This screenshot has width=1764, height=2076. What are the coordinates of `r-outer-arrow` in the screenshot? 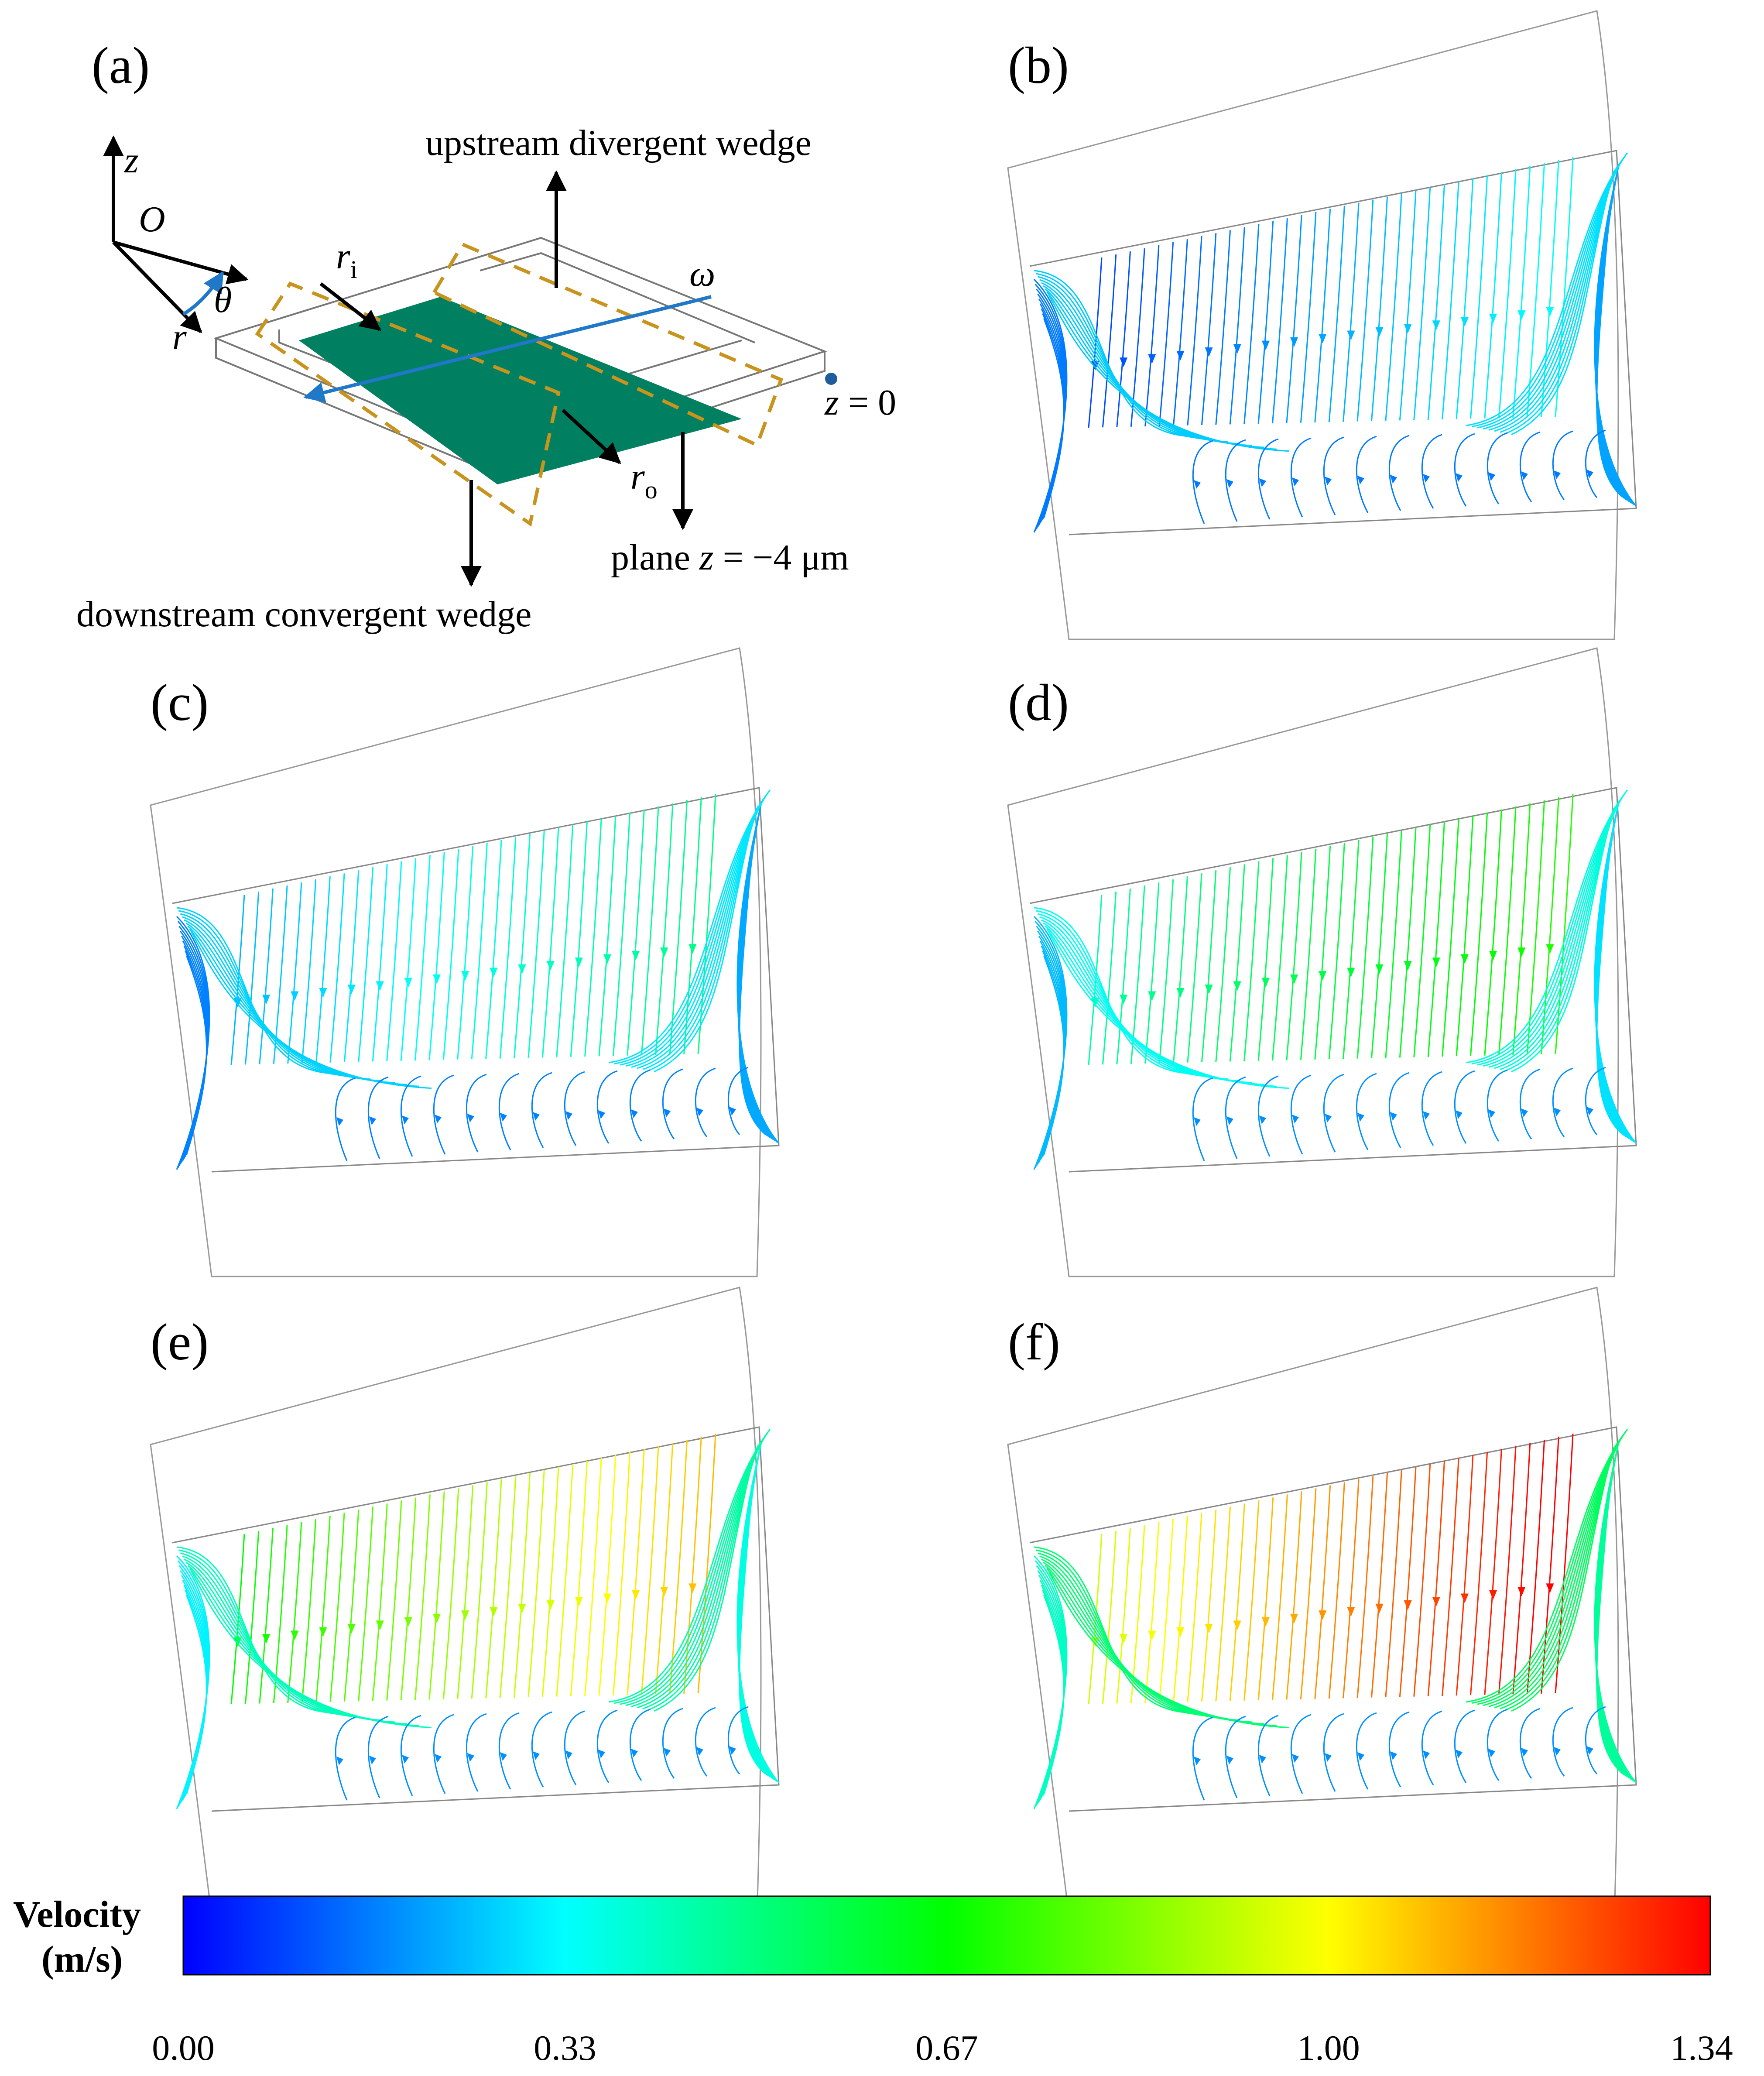 It's located at (591, 436).